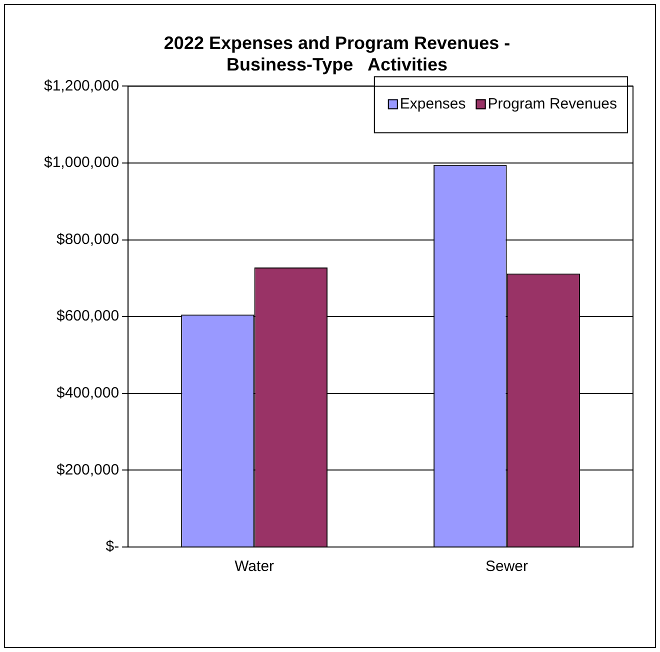  What do you see at coordinates (507, 567) in the screenshot?
I see `x-tick-label: Sewer` at bounding box center [507, 567].